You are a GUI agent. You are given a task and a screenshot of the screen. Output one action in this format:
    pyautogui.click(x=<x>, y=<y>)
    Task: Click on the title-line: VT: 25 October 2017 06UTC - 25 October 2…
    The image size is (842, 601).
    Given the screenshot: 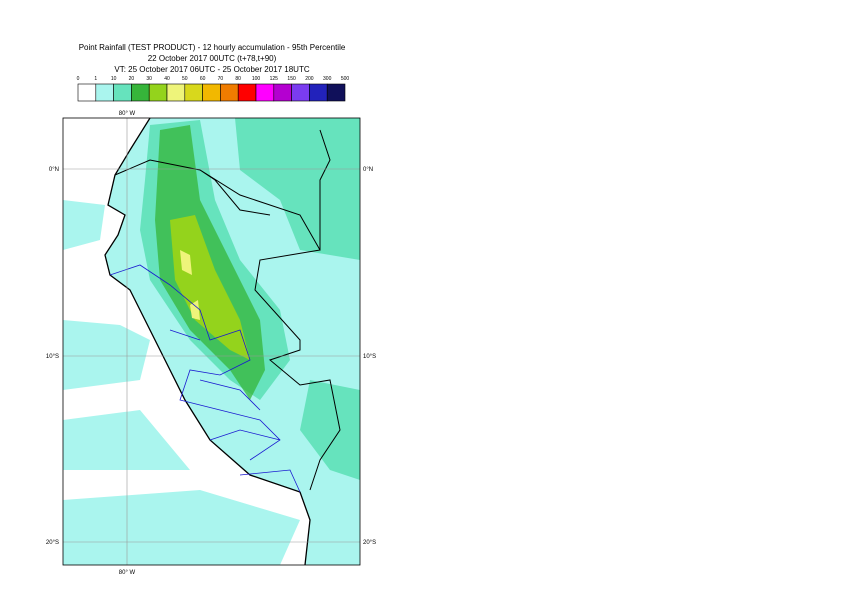 What is the action you would take?
    pyautogui.click(x=211, y=69)
    